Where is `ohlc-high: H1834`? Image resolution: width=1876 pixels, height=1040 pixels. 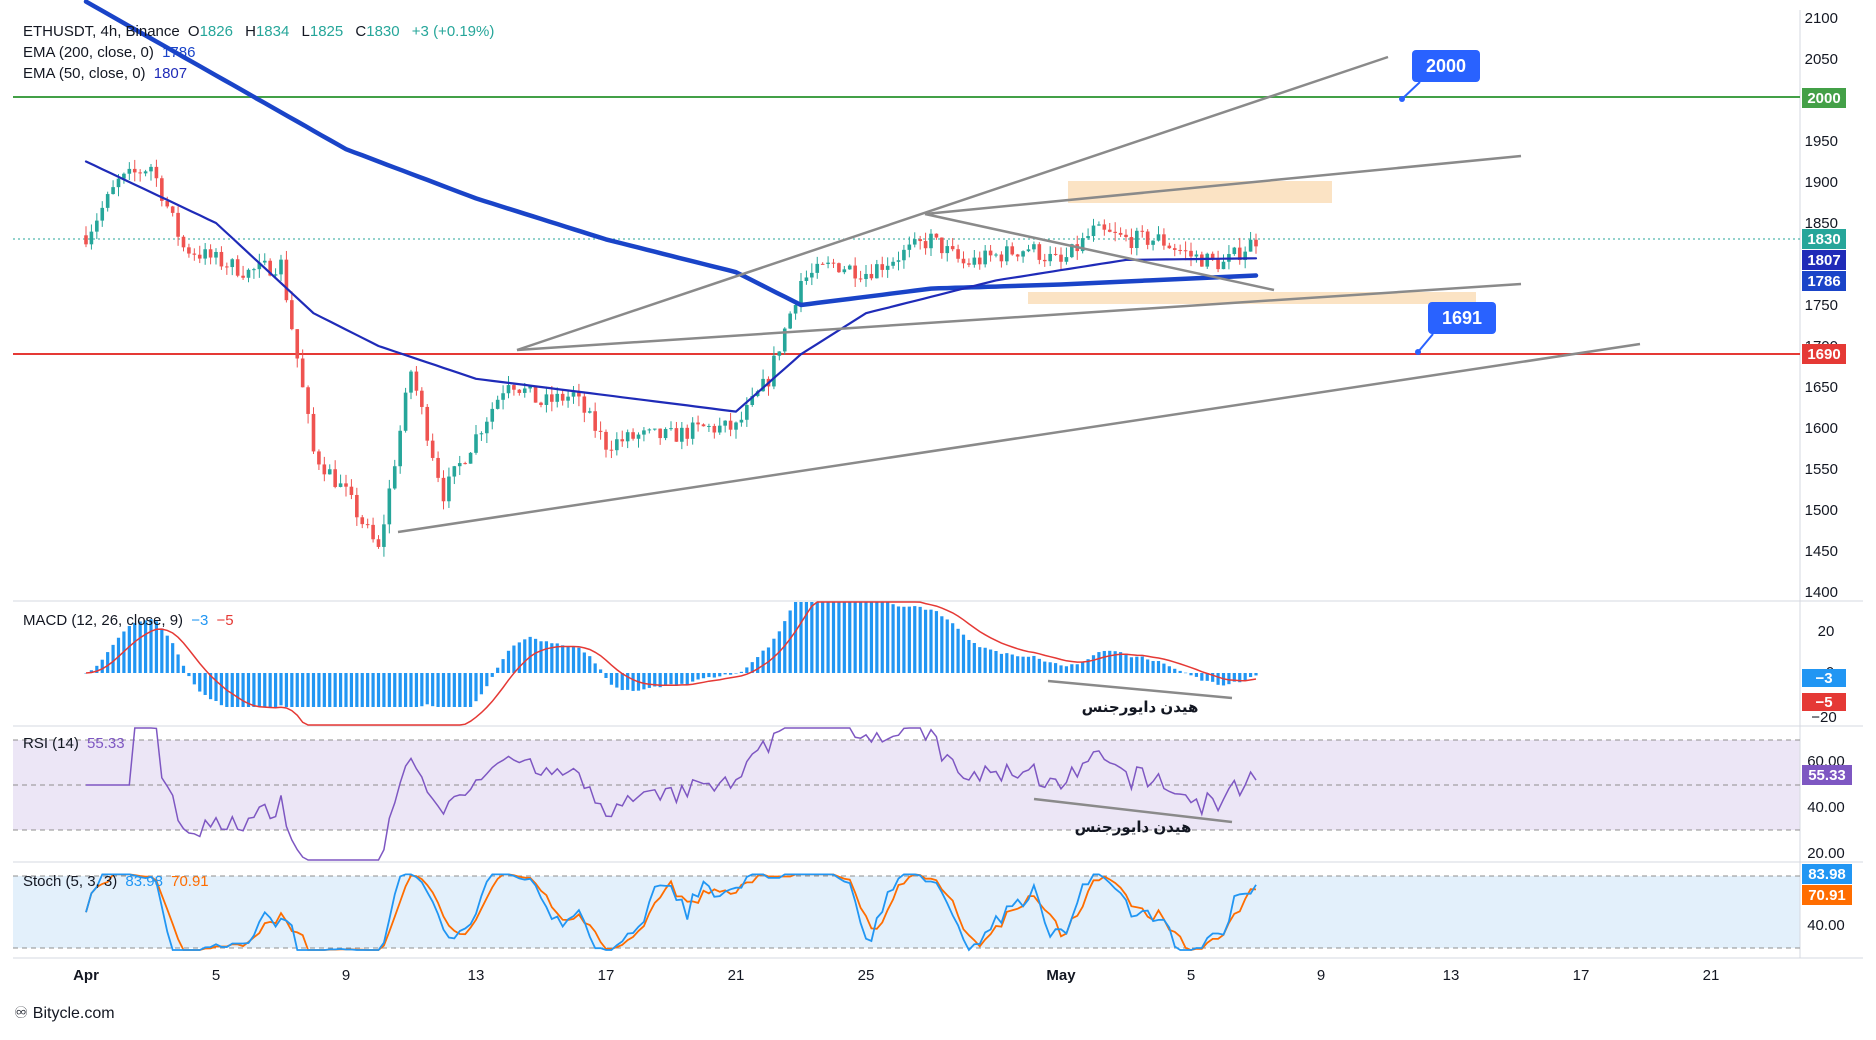
ohlc-high: H1834 is located at coordinates (269, 31).